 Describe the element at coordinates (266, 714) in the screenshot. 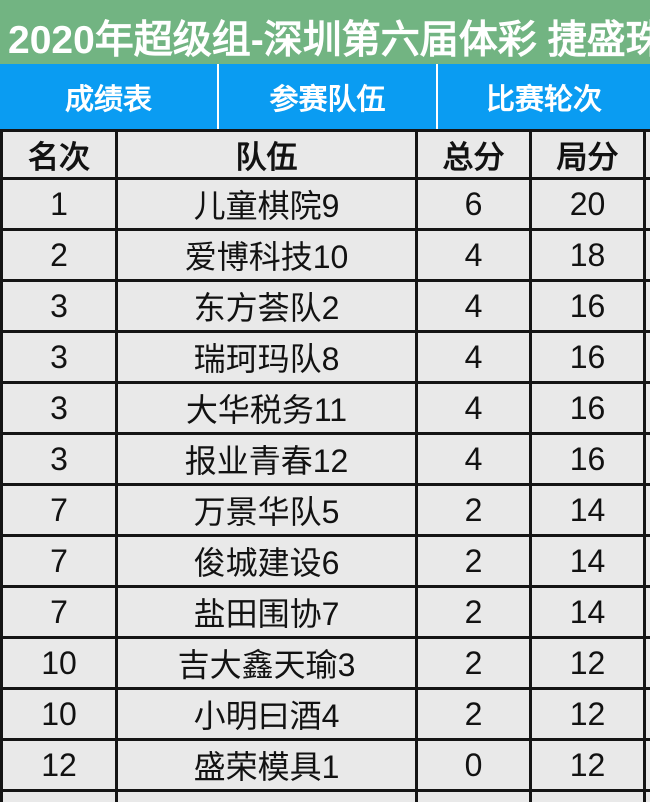

I see `team-cell: 小明曰酒4` at that location.